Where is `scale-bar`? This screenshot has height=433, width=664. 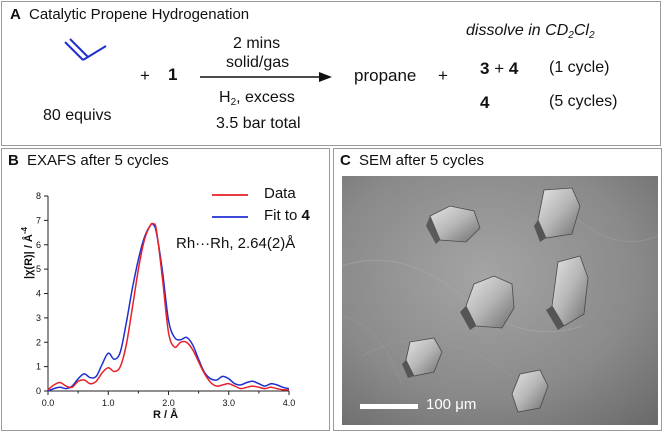 scale-bar is located at coordinates (389, 406).